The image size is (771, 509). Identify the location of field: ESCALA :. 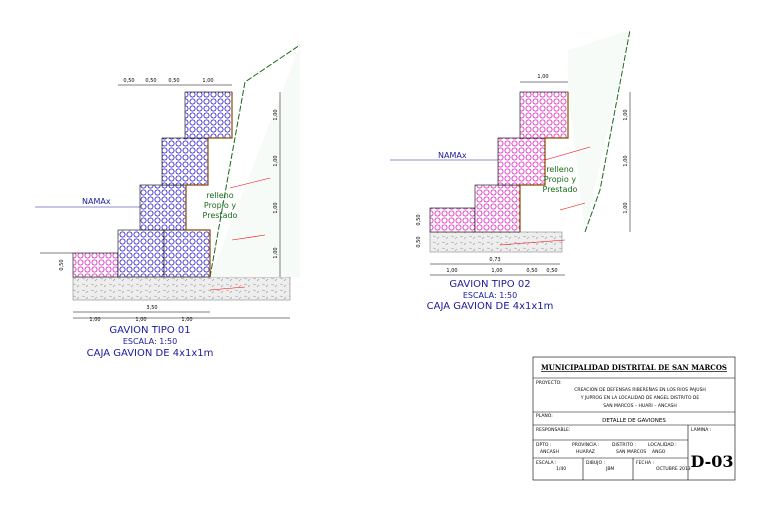
(546, 463).